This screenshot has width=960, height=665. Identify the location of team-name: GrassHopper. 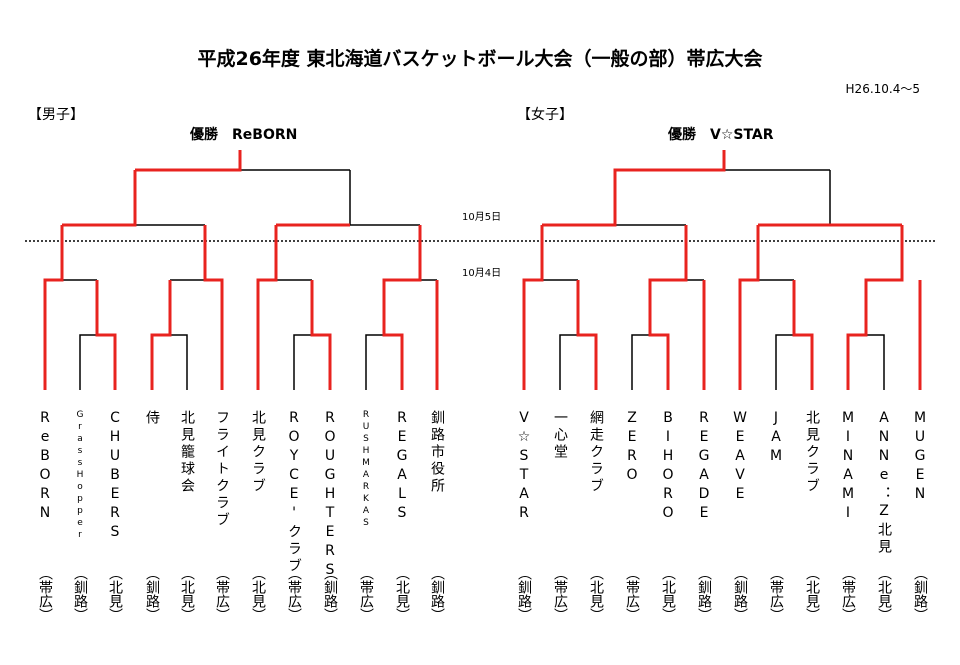
(80, 476).